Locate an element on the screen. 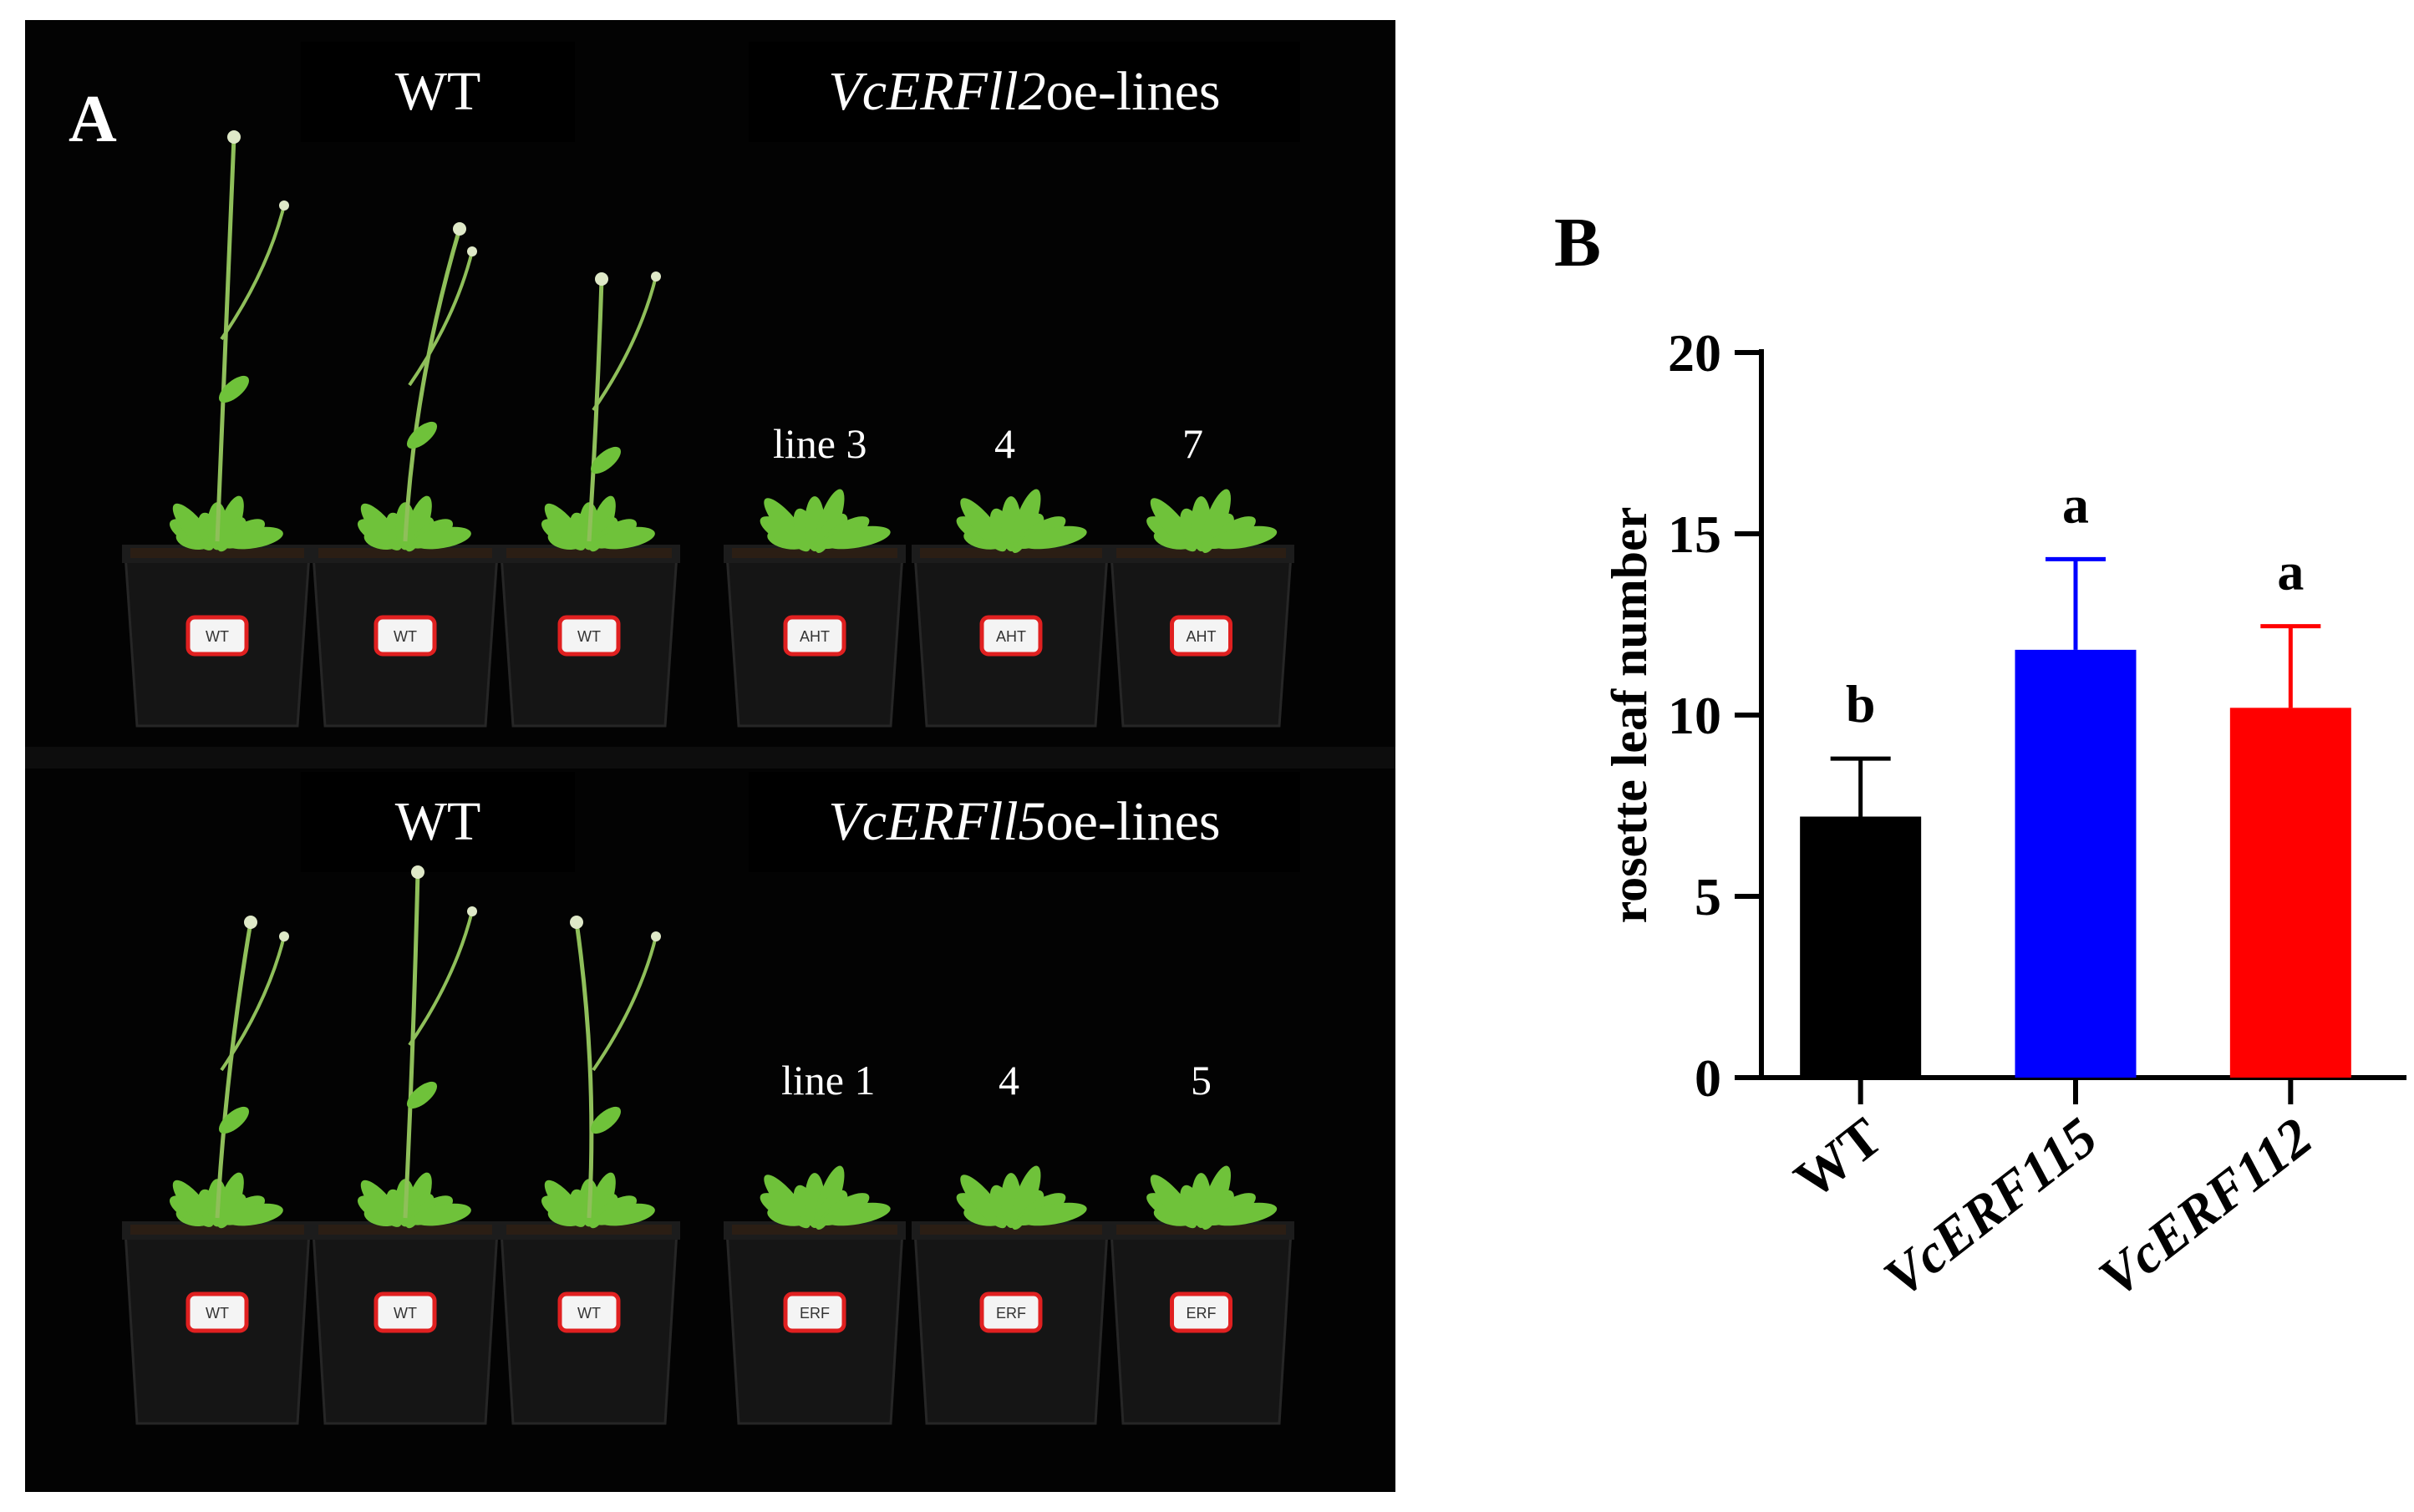  y-tick-label: 5 is located at coordinates (1708, 896).